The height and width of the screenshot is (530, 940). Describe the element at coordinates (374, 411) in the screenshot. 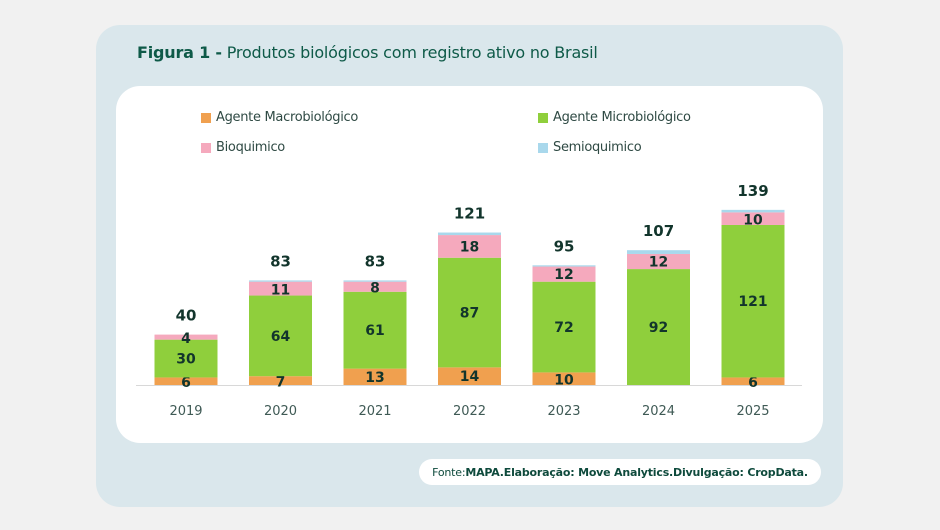

I see `x-tick-label-2021: 2021` at that location.